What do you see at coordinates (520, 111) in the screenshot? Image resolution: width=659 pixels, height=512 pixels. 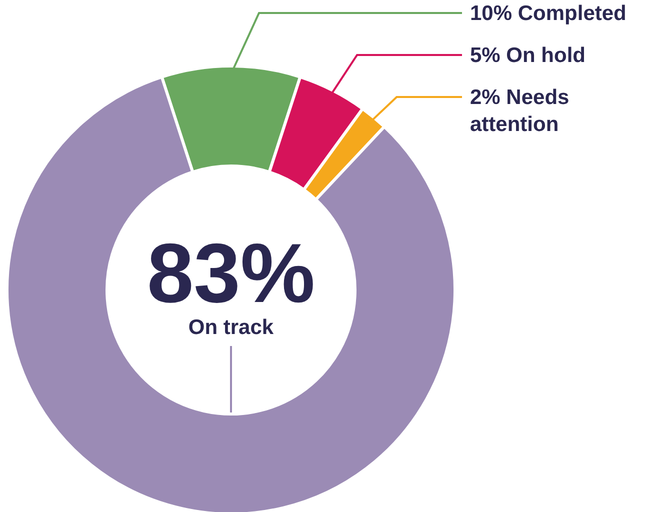 I see `slice-label: 2% Needs attention` at bounding box center [520, 111].